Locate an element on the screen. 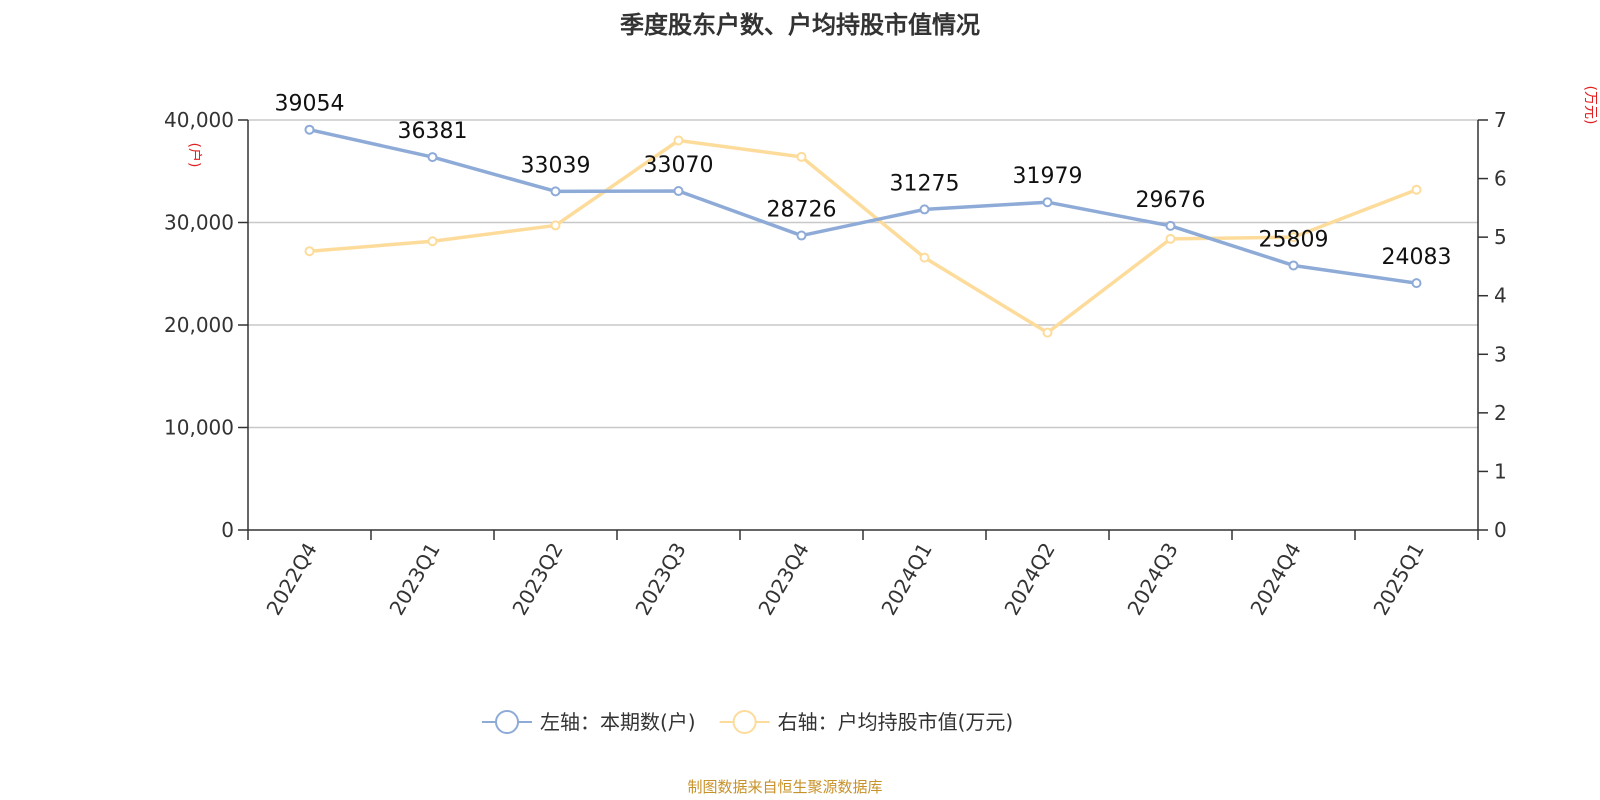  right-axis-tick-label: 7 is located at coordinates (1500, 120).